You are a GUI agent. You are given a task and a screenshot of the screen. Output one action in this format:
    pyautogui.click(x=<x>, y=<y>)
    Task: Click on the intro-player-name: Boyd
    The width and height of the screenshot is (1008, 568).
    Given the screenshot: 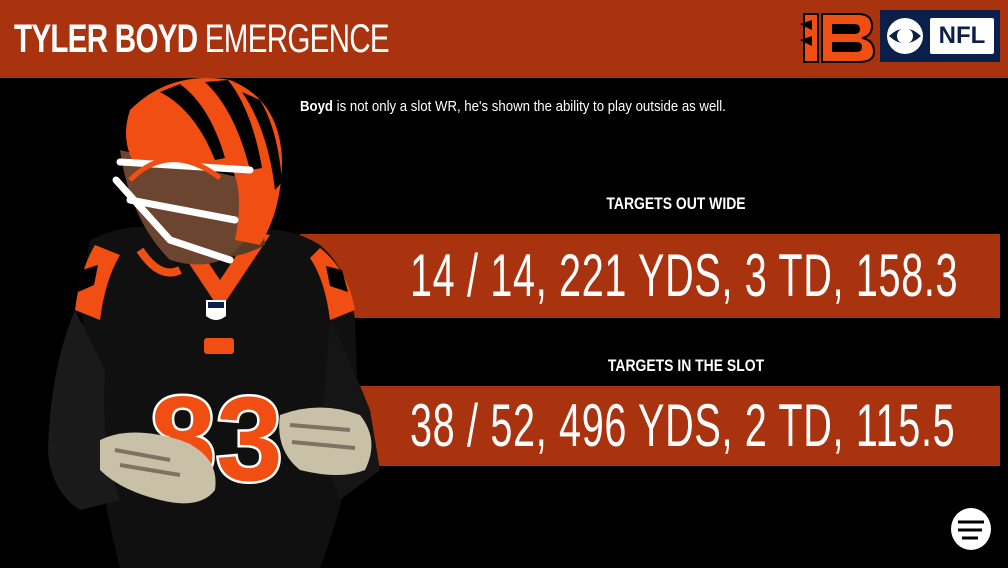 What is the action you would take?
    pyautogui.click(x=316, y=106)
    